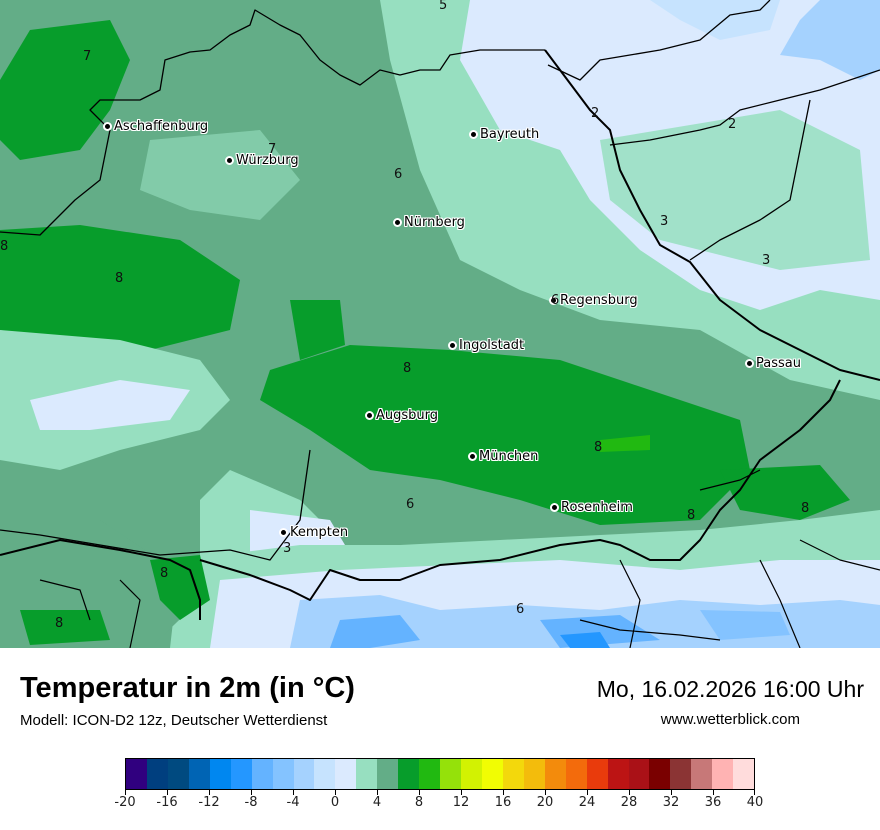  What do you see at coordinates (407, 415) in the screenshot?
I see `city-label: Augsburg` at bounding box center [407, 415].